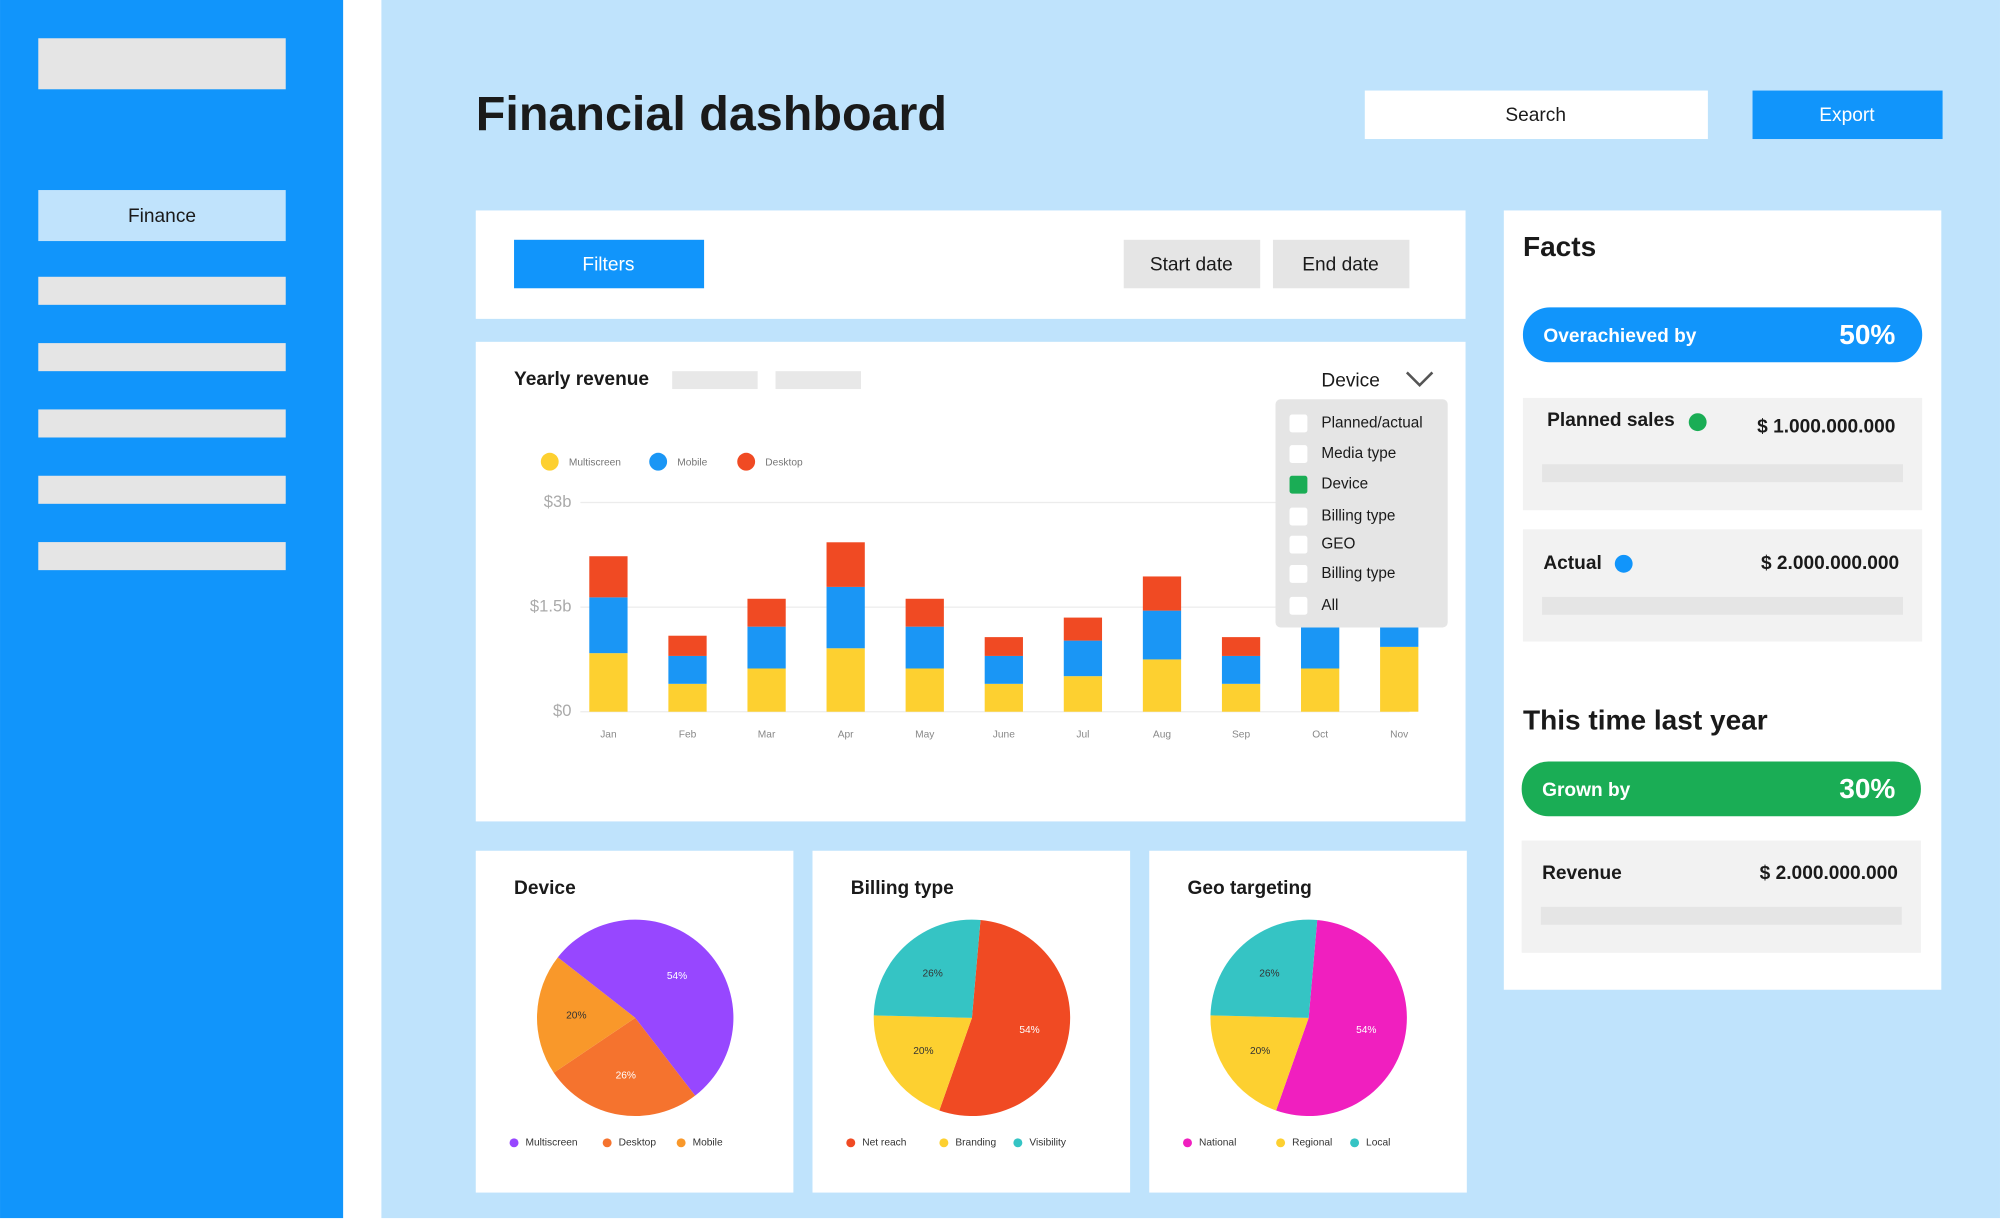 This screenshot has height=1220, width=2000. Describe the element at coordinates (545, 888) in the screenshot. I see `pie-title: Device` at that location.